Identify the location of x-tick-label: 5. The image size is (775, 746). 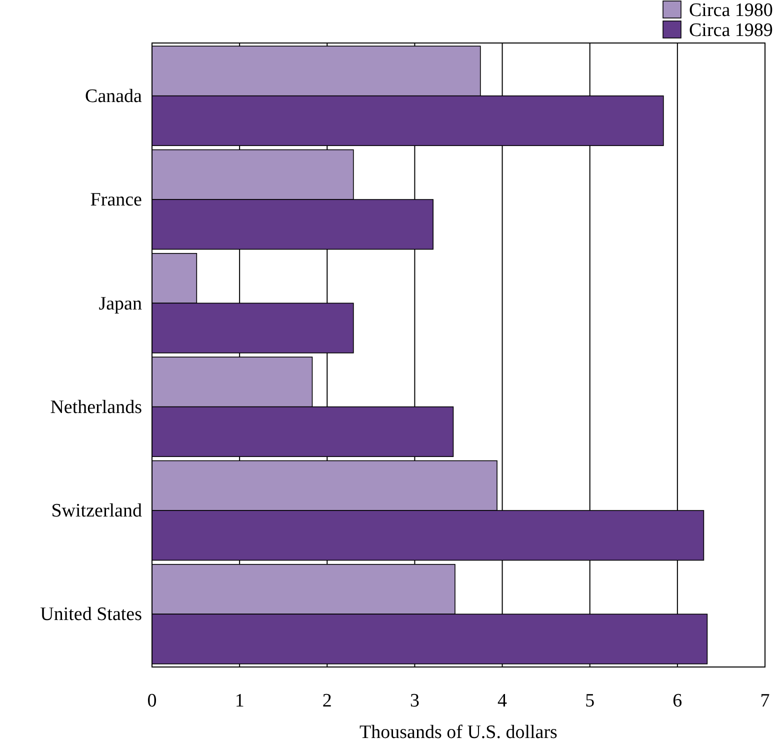
(590, 701).